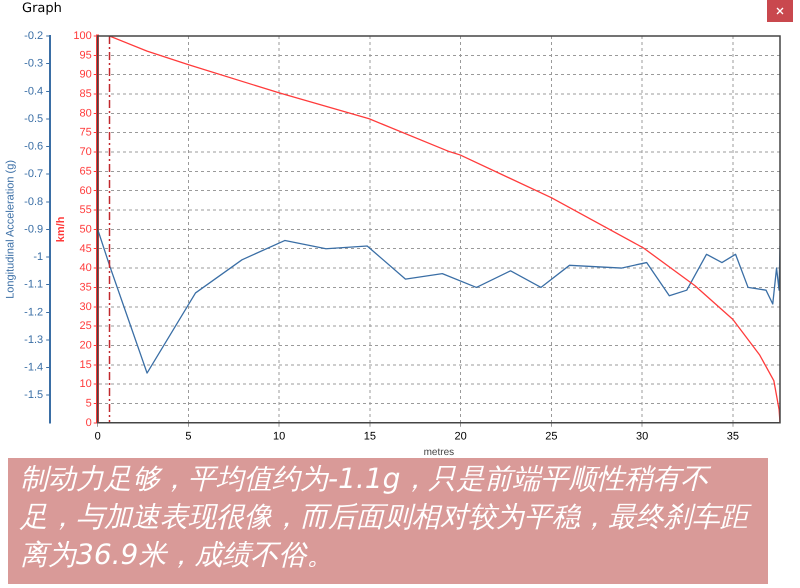 This screenshot has width=800, height=588. What do you see at coordinates (34, 174) in the screenshot?
I see `y2-tick-label: -0.7` at bounding box center [34, 174].